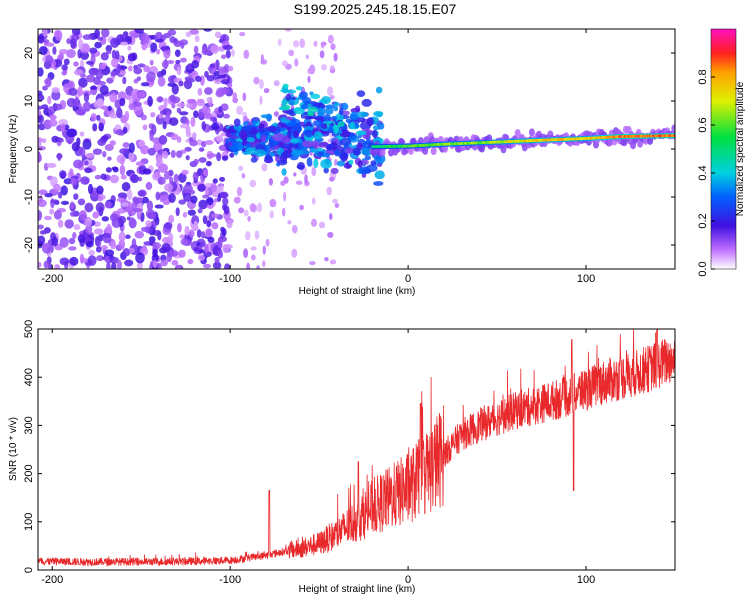 Image resolution: width=750 pixels, height=600 pixels. Describe the element at coordinates (13, 149) in the screenshot. I see `spectrogram-y-label: Frequency (Hz)` at that location.